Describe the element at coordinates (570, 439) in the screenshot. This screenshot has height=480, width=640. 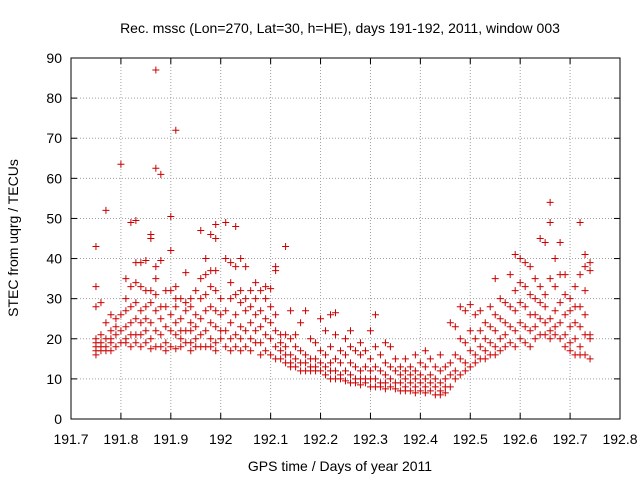
I see `x-tick-label: 192.7` at that location.